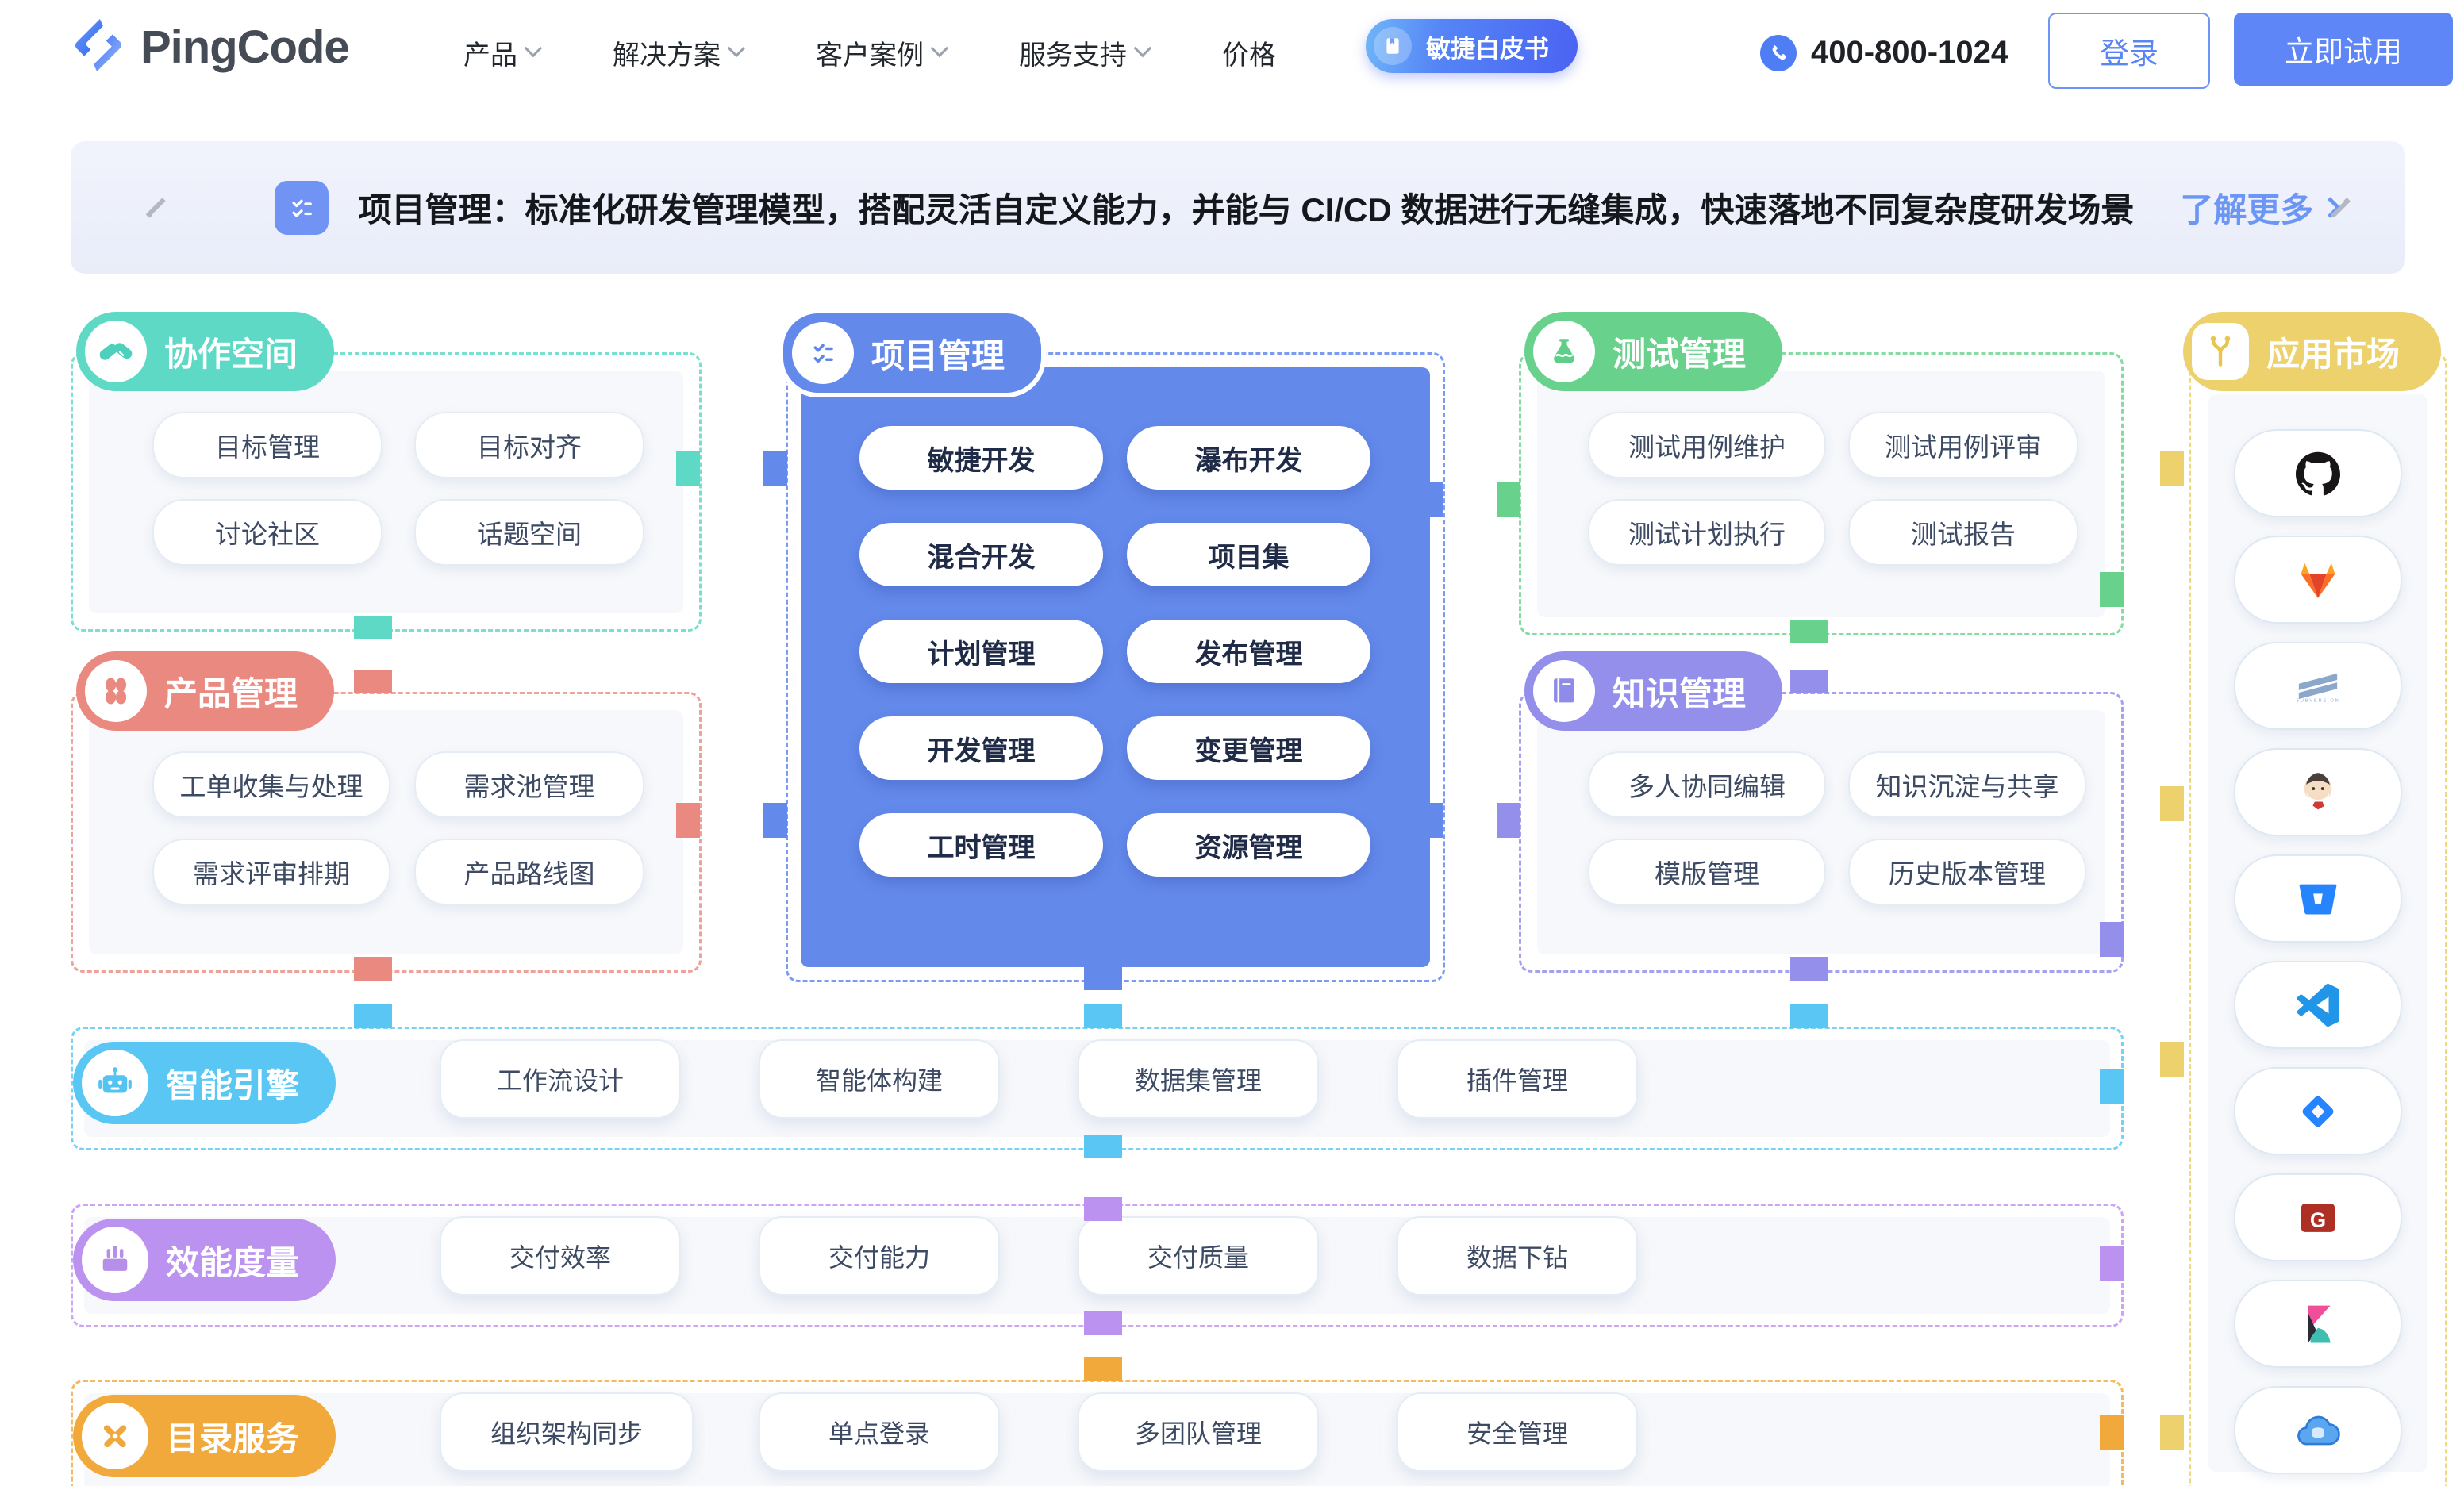 The height and width of the screenshot is (1486, 2464). Describe the element at coordinates (880, 1079) in the screenshot. I see `feature-card: 智能体构建` at that location.